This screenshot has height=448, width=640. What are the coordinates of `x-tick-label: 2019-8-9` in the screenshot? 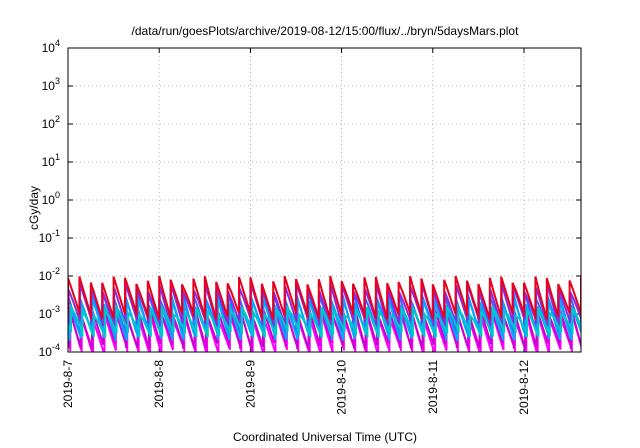 It's located at (250, 384).